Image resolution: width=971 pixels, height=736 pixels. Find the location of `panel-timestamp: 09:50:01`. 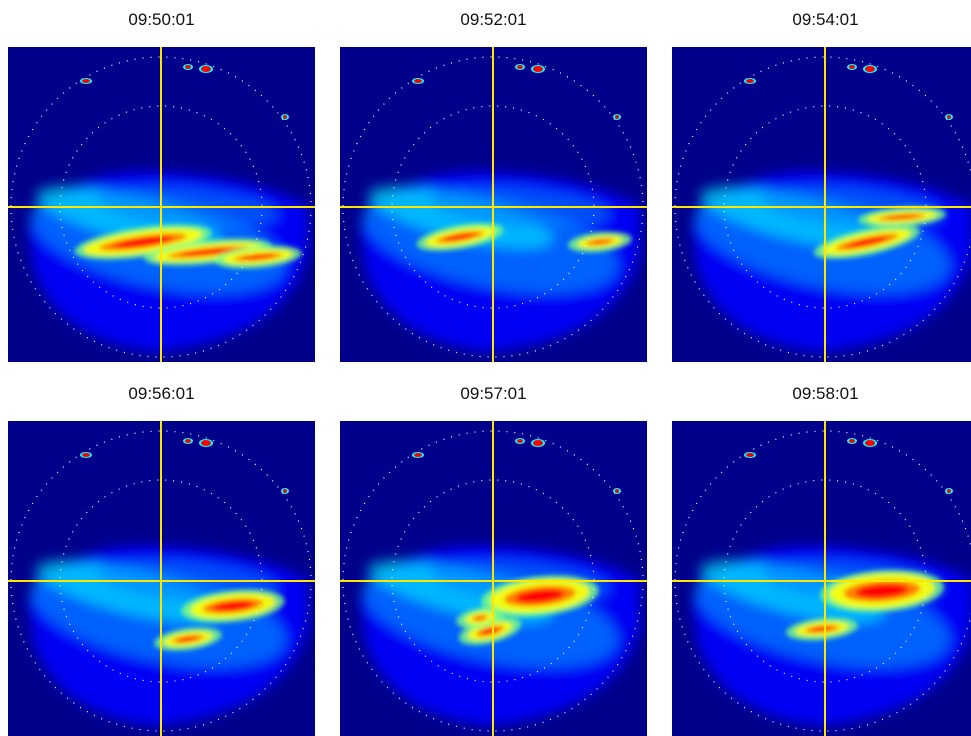

panel-timestamp: 09:50:01 is located at coordinates (161, 20).